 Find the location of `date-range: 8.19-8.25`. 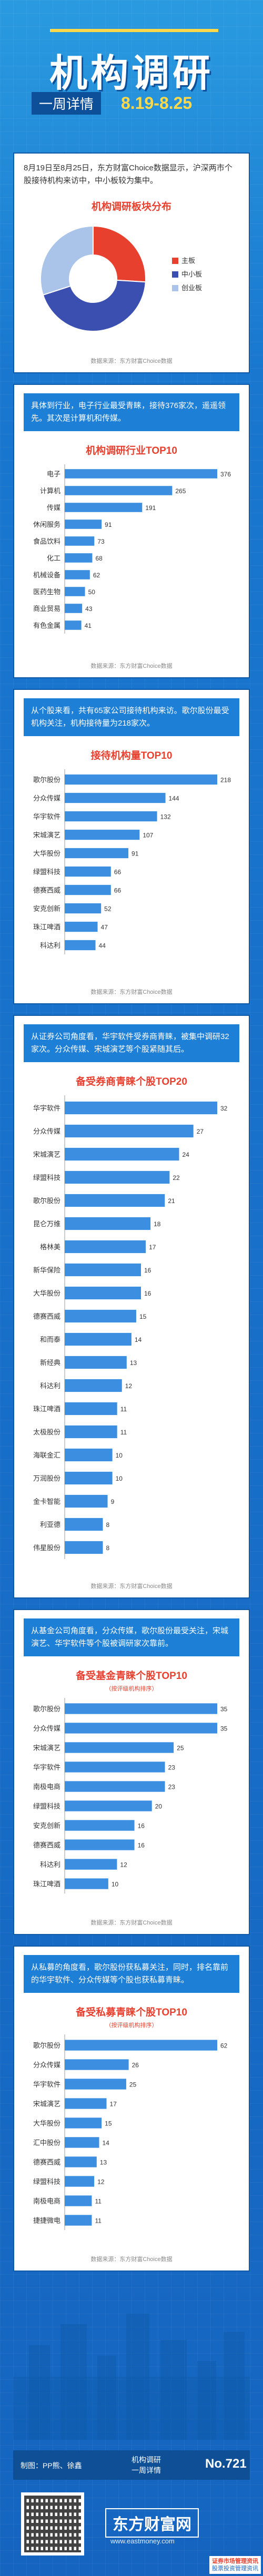

date-range: 8.19-8.25 is located at coordinates (157, 103).